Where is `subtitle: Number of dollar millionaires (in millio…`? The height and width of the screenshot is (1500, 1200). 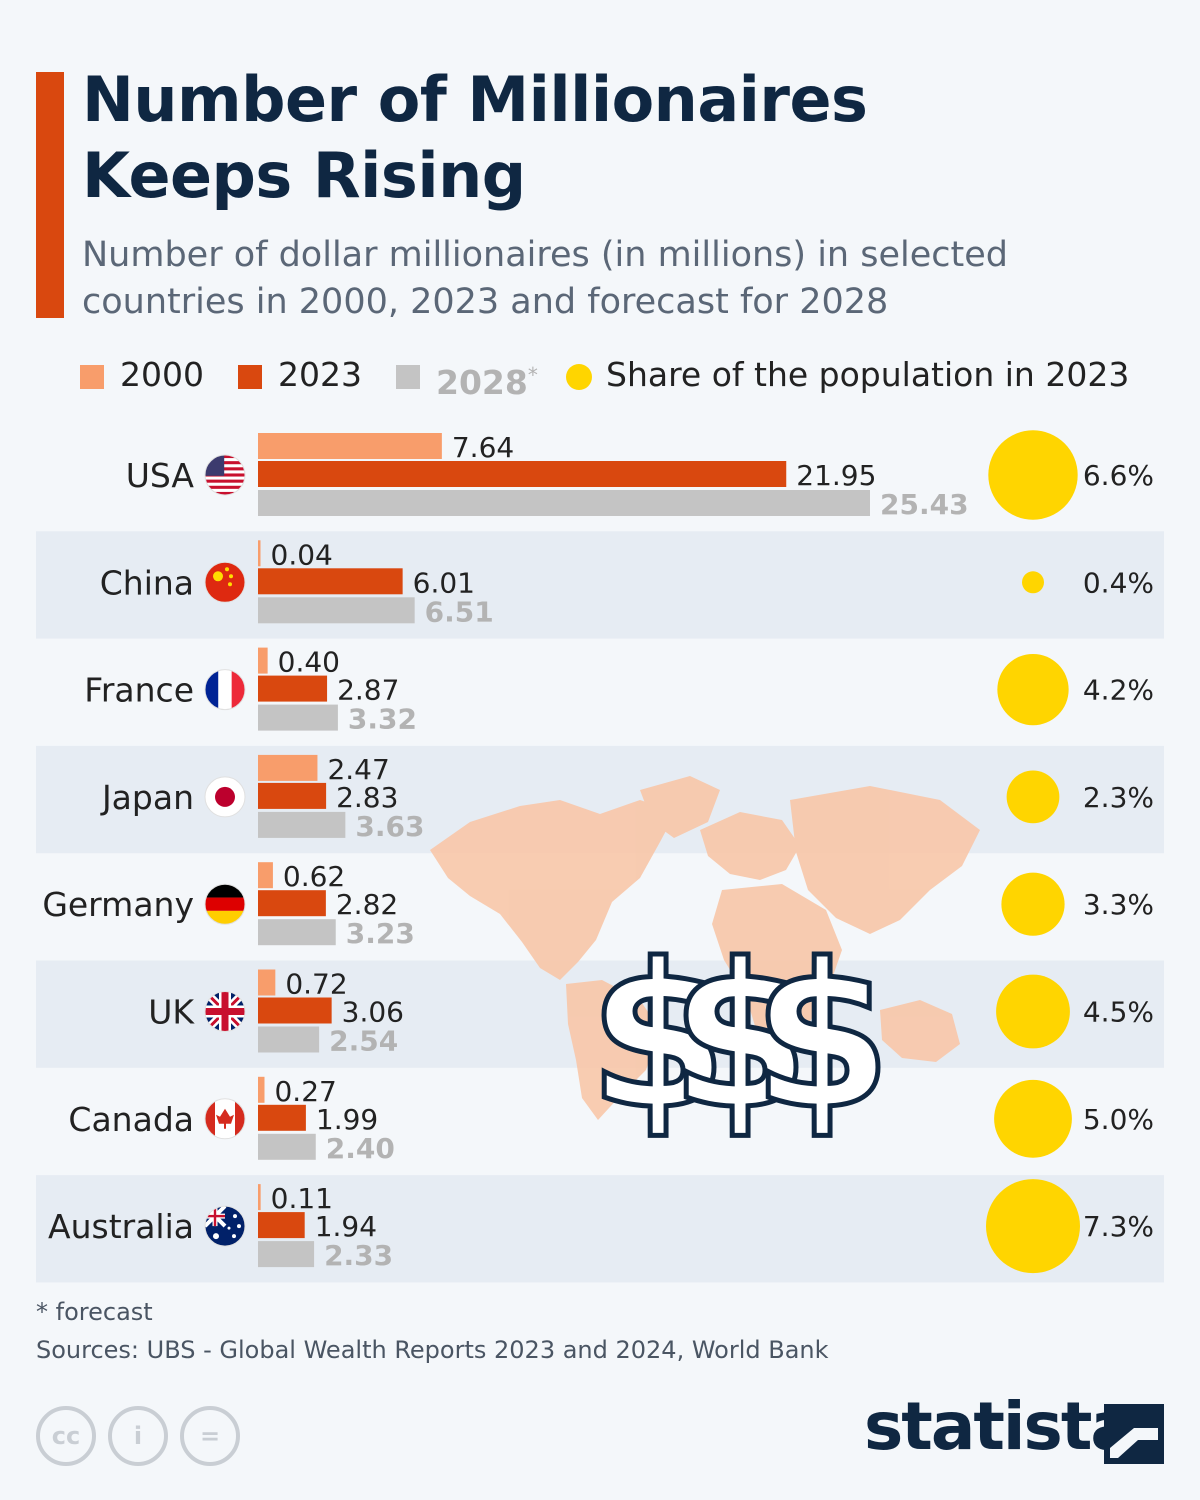
subtitle: Number of dollar millionaires (in millio… is located at coordinates (582, 279).